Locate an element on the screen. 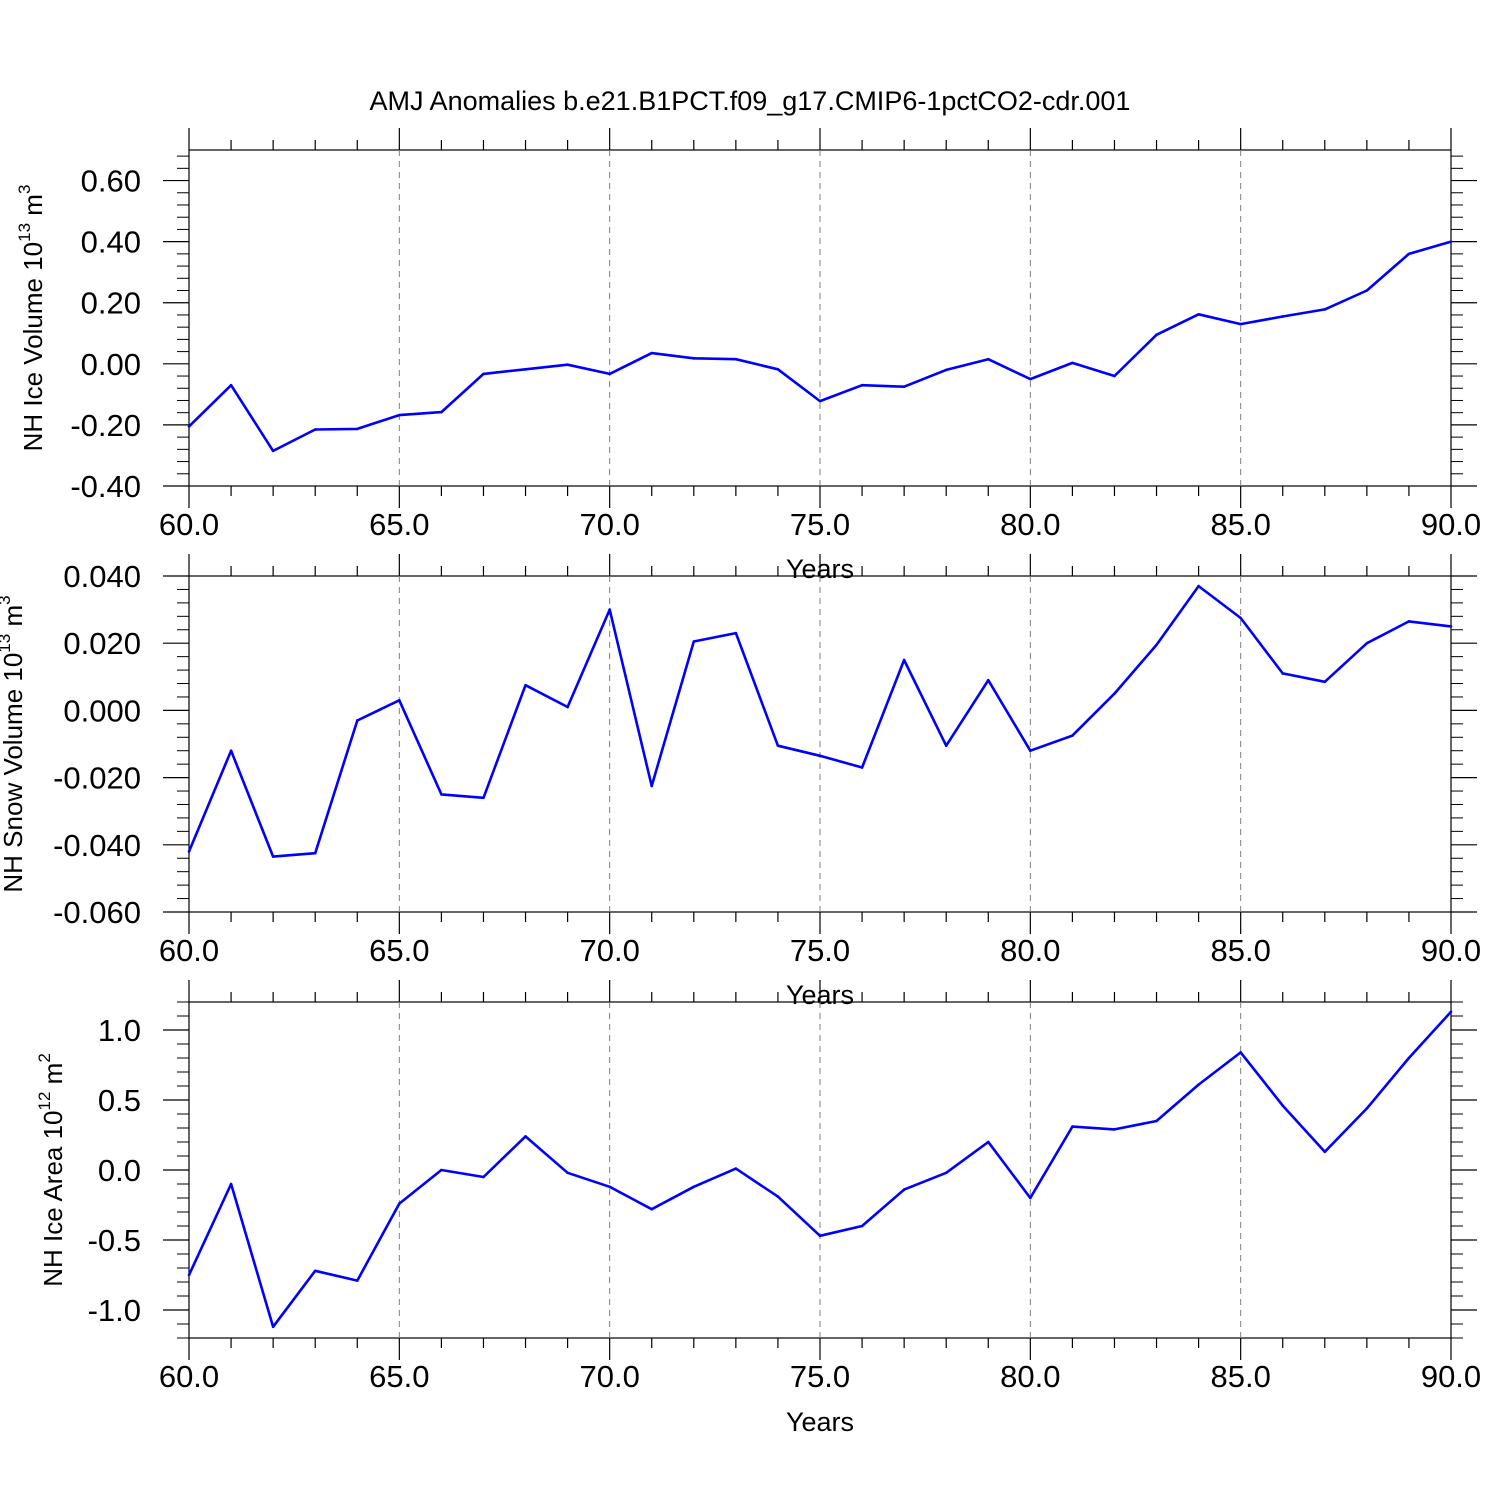  y-tick-label: 0.40 is located at coordinates (111, 242).